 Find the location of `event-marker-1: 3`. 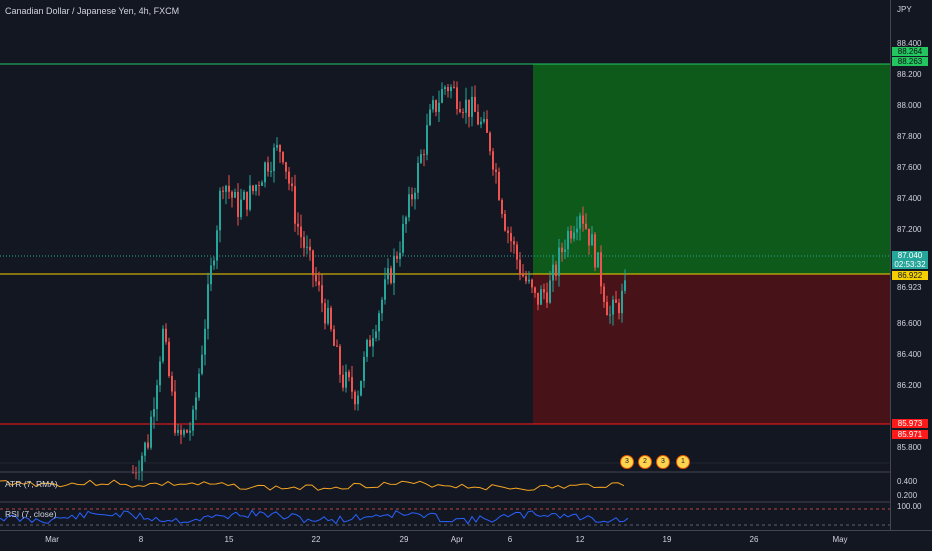

event-marker-1: 3 is located at coordinates (627, 462).